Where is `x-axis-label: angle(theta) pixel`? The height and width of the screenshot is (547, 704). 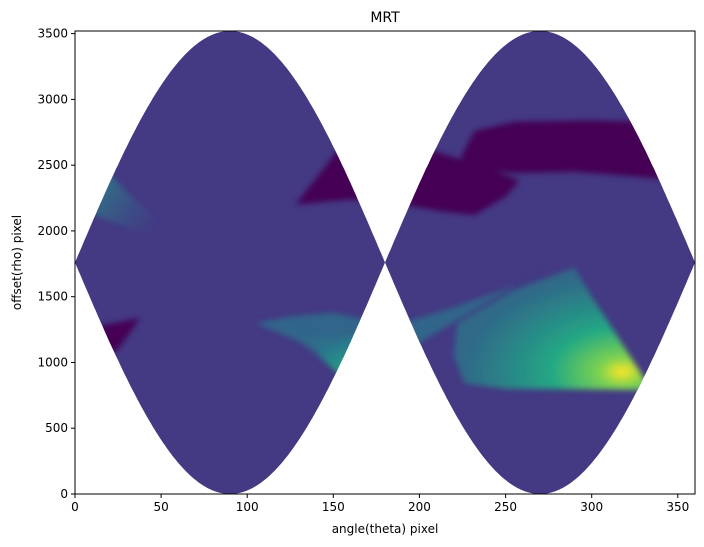
x-axis-label: angle(theta) pixel is located at coordinates (385, 529).